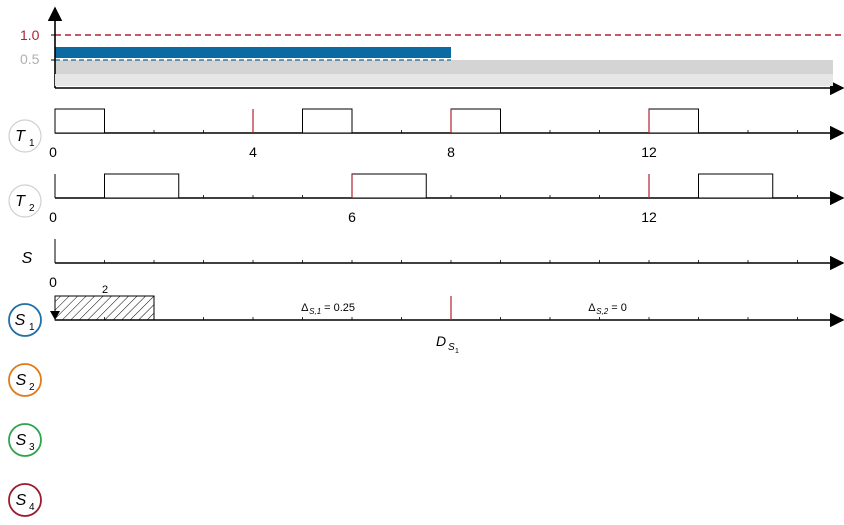  I want to click on release-arrow, so click(55, 315).